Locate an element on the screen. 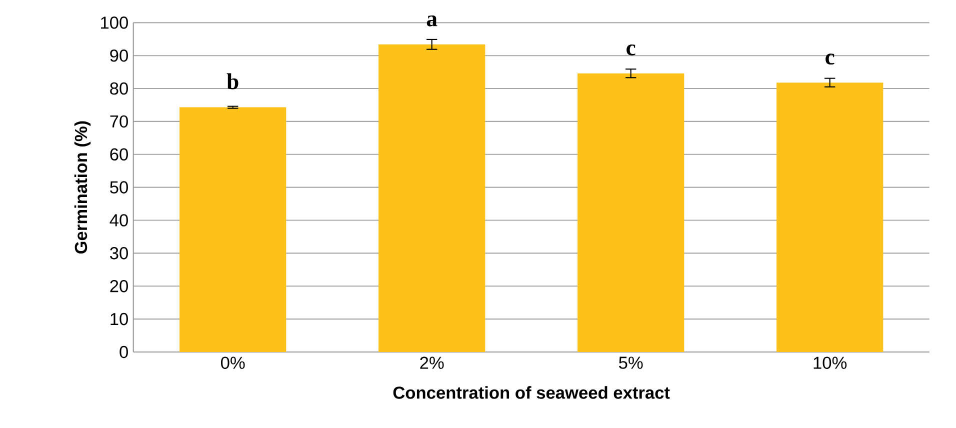 Image resolution: width=956 pixels, height=428 pixels. y-tick-label: 80 is located at coordinates (119, 88).